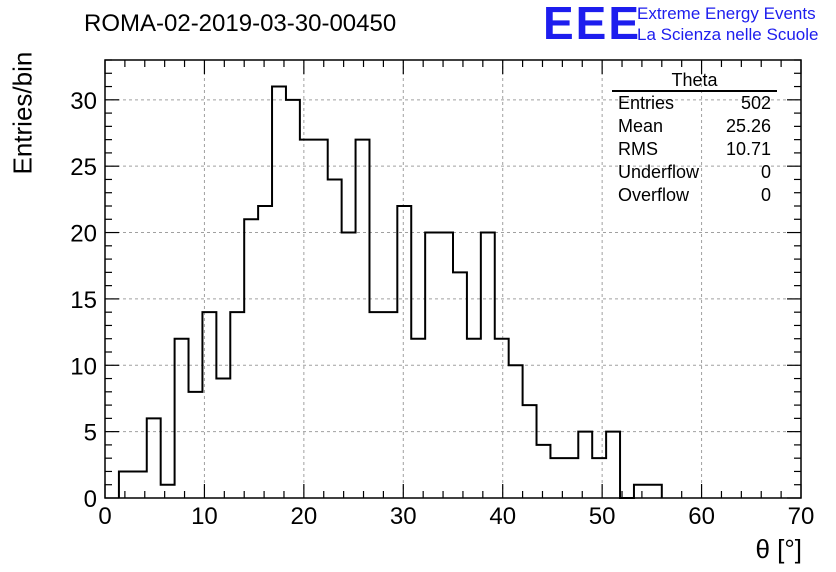  I want to click on y-tick-label: 20, so click(83, 234).